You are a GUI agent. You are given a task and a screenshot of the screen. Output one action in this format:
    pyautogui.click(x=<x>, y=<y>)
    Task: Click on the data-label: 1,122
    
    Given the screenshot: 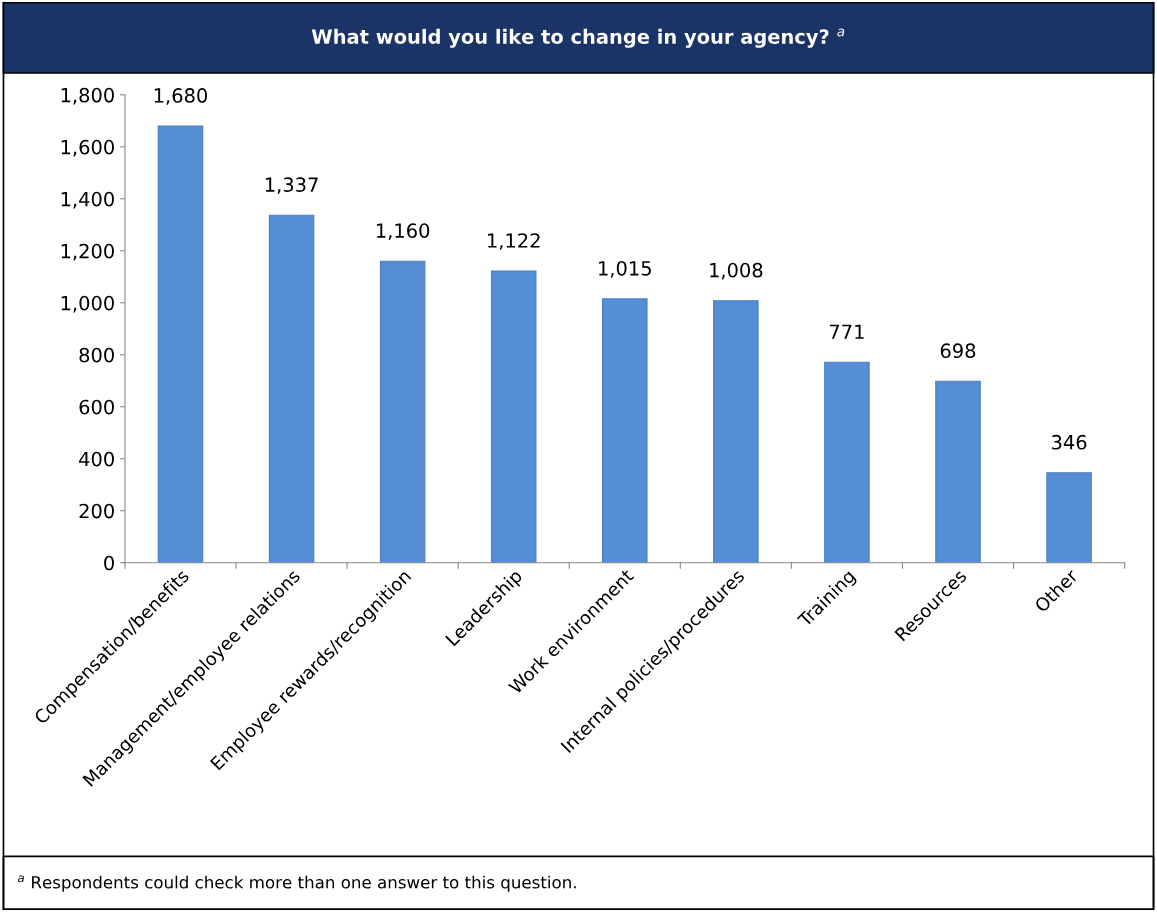 What is the action you would take?
    pyautogui.click(x=514, y=241)
    